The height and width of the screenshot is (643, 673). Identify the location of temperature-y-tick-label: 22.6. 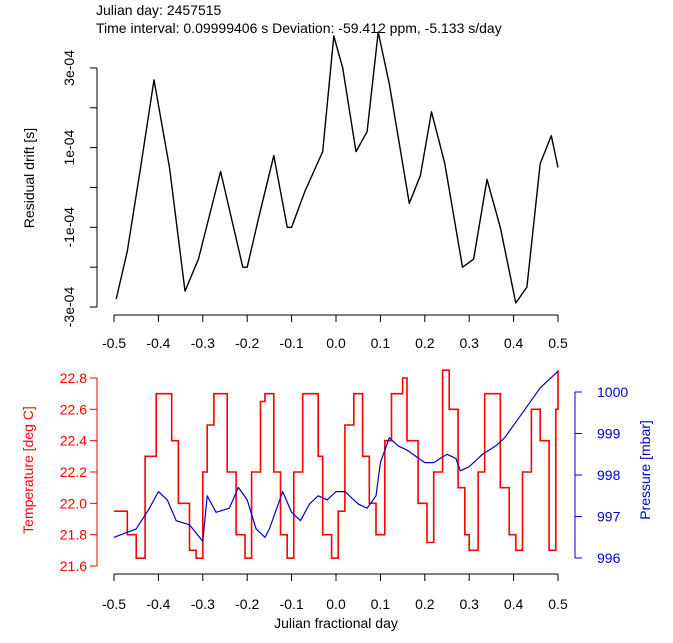
(73, 409).